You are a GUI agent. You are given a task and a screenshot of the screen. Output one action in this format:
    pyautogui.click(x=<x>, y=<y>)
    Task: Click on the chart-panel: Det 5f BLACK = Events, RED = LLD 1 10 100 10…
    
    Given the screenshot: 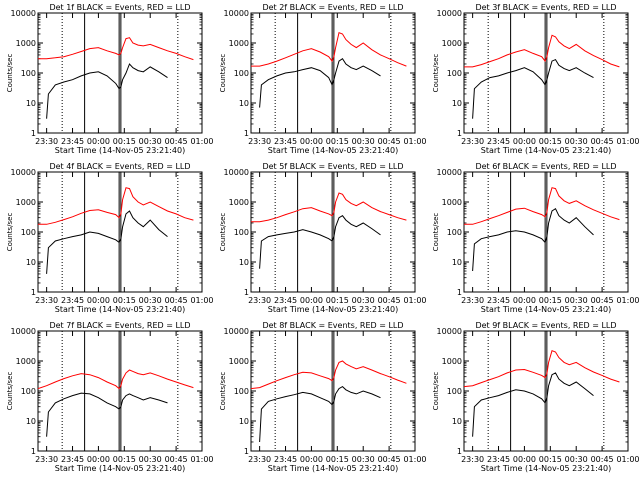 What is the action you would take?
    pyautogui.click(x=323, y=238)
    